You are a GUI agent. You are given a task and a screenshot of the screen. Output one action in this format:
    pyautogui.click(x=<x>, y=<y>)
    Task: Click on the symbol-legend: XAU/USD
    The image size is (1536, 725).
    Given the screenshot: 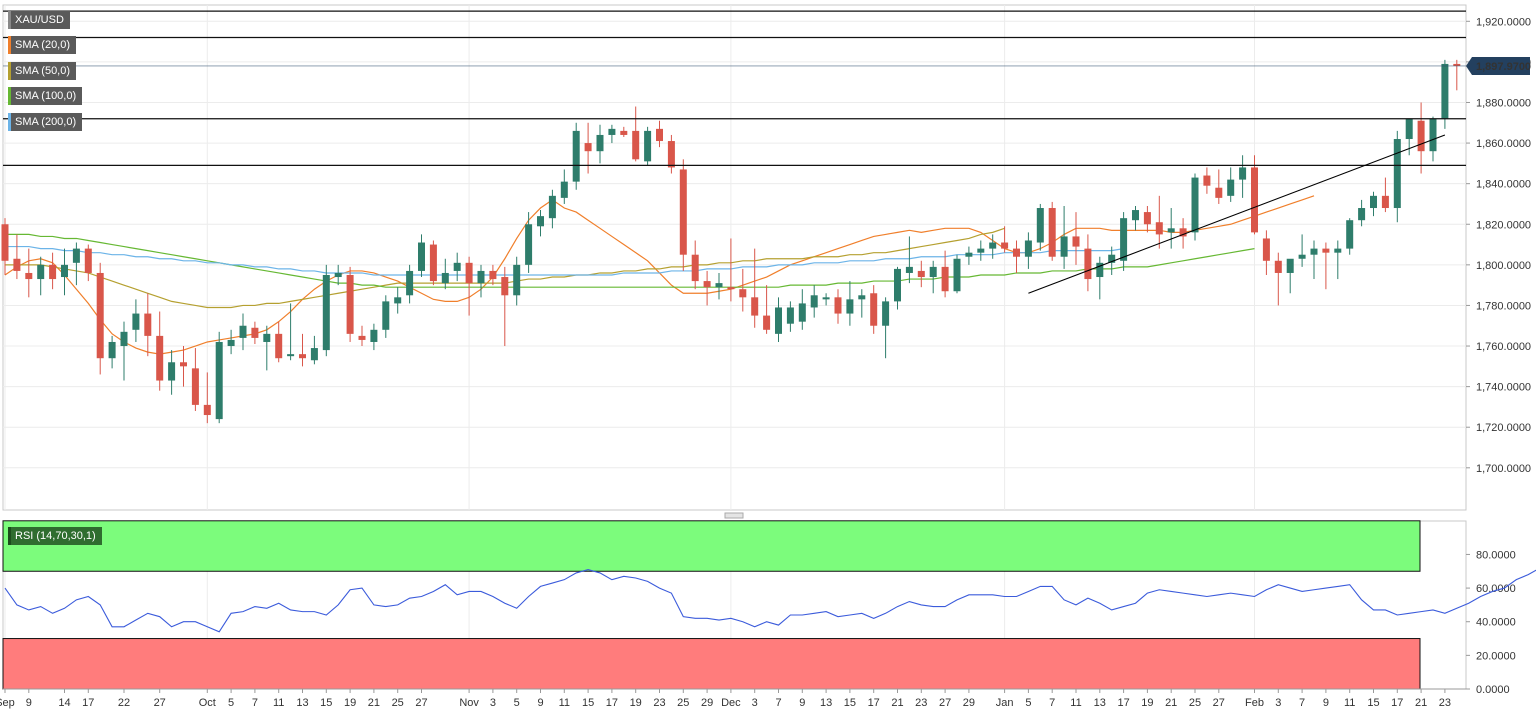 What is the action you would take?
    pyautogui.click(x=39, y=20)
    